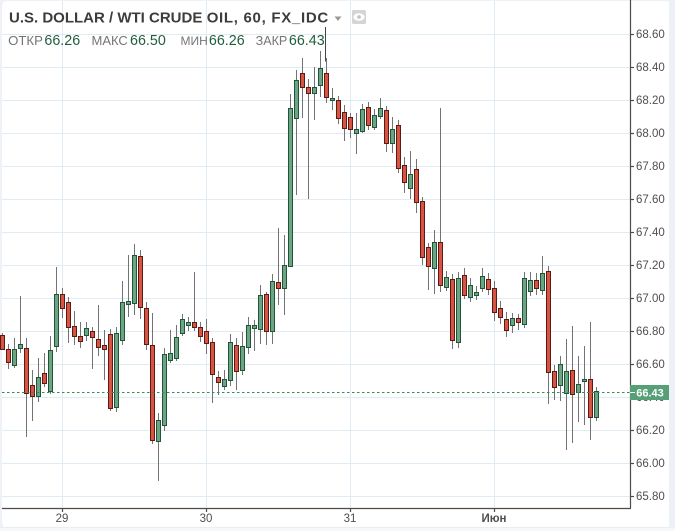 The image size is (675, 531). What do you see at coordinates (148, 41) in the screenshot?
I see `svg-text: 66.50` at bounding box center [148, 41].